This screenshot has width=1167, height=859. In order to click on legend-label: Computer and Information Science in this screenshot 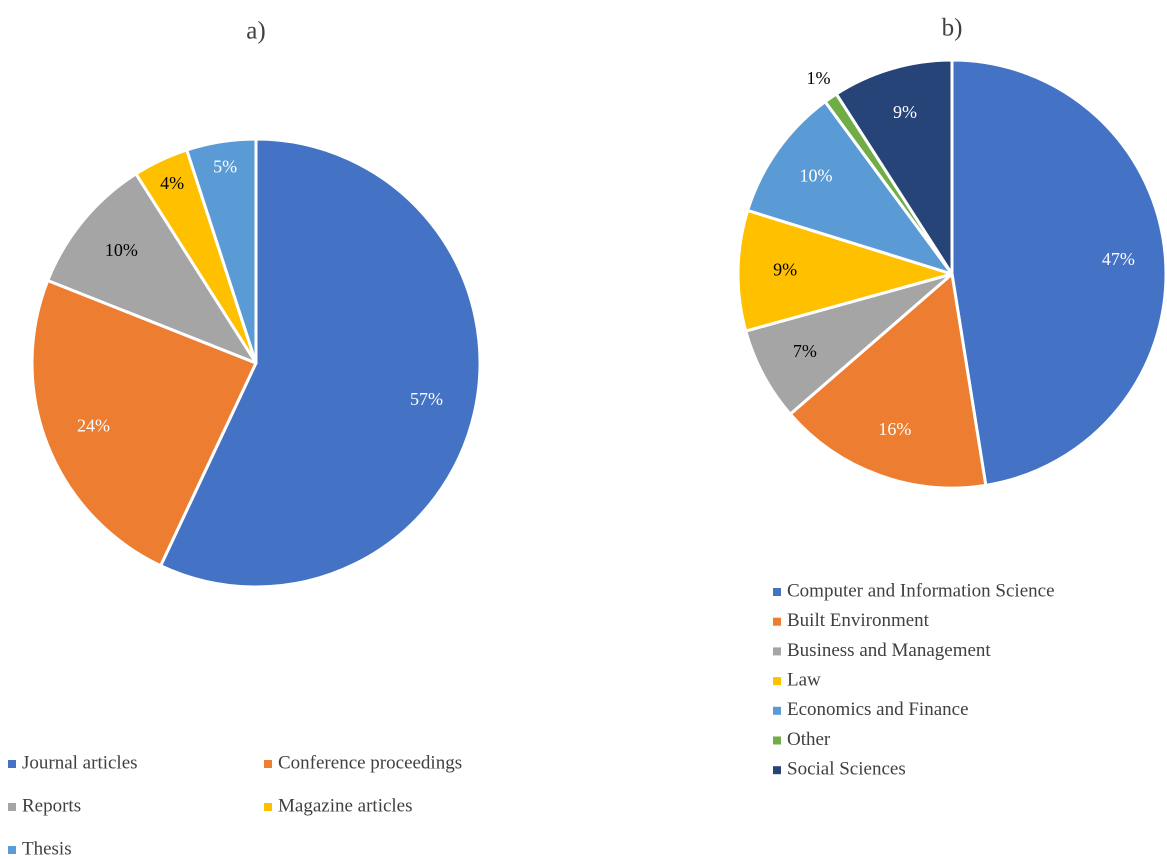, I will do `click(921, 590)`.